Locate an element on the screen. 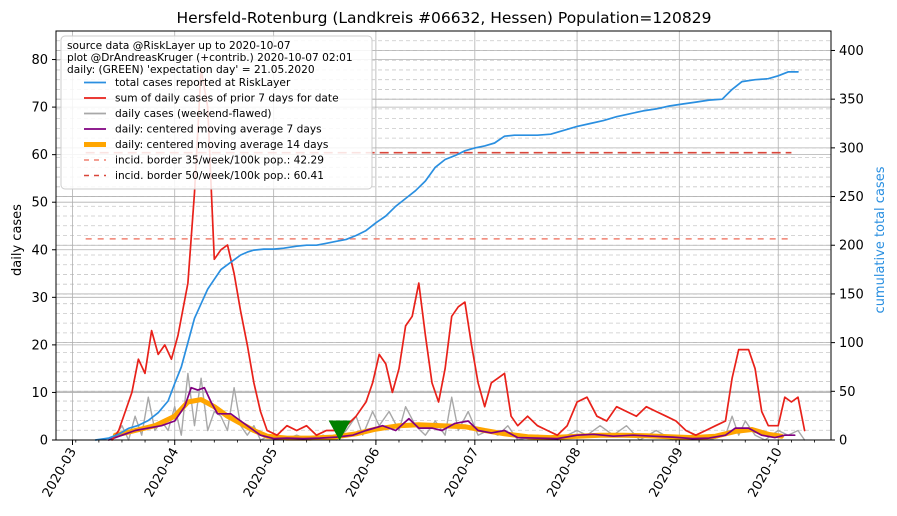 Image resolution: width=897 pixels, height=516 pixels. legend-info-line: source data @RiskLayer up to 2020-10-07 is located at coordinates (179, 46).